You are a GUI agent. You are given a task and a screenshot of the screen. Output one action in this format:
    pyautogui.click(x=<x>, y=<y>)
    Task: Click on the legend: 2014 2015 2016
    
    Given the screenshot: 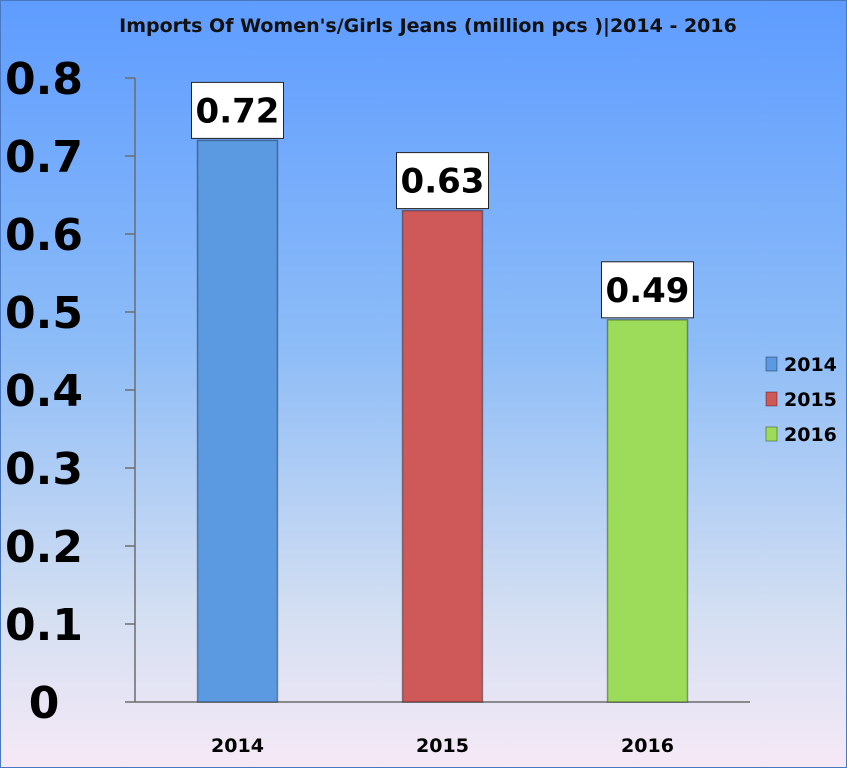 What is the action you would take?
    pyautogui.click(x=801, y=400)
    